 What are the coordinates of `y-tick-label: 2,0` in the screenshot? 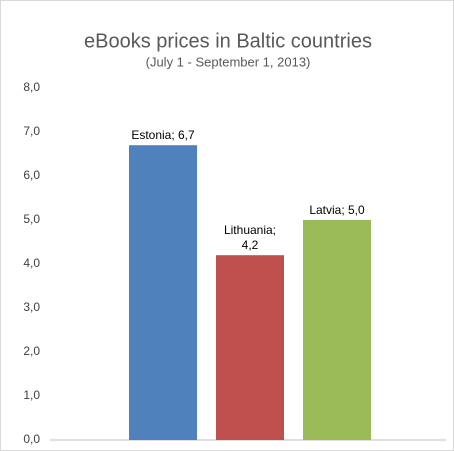 It's located at (31, 351).